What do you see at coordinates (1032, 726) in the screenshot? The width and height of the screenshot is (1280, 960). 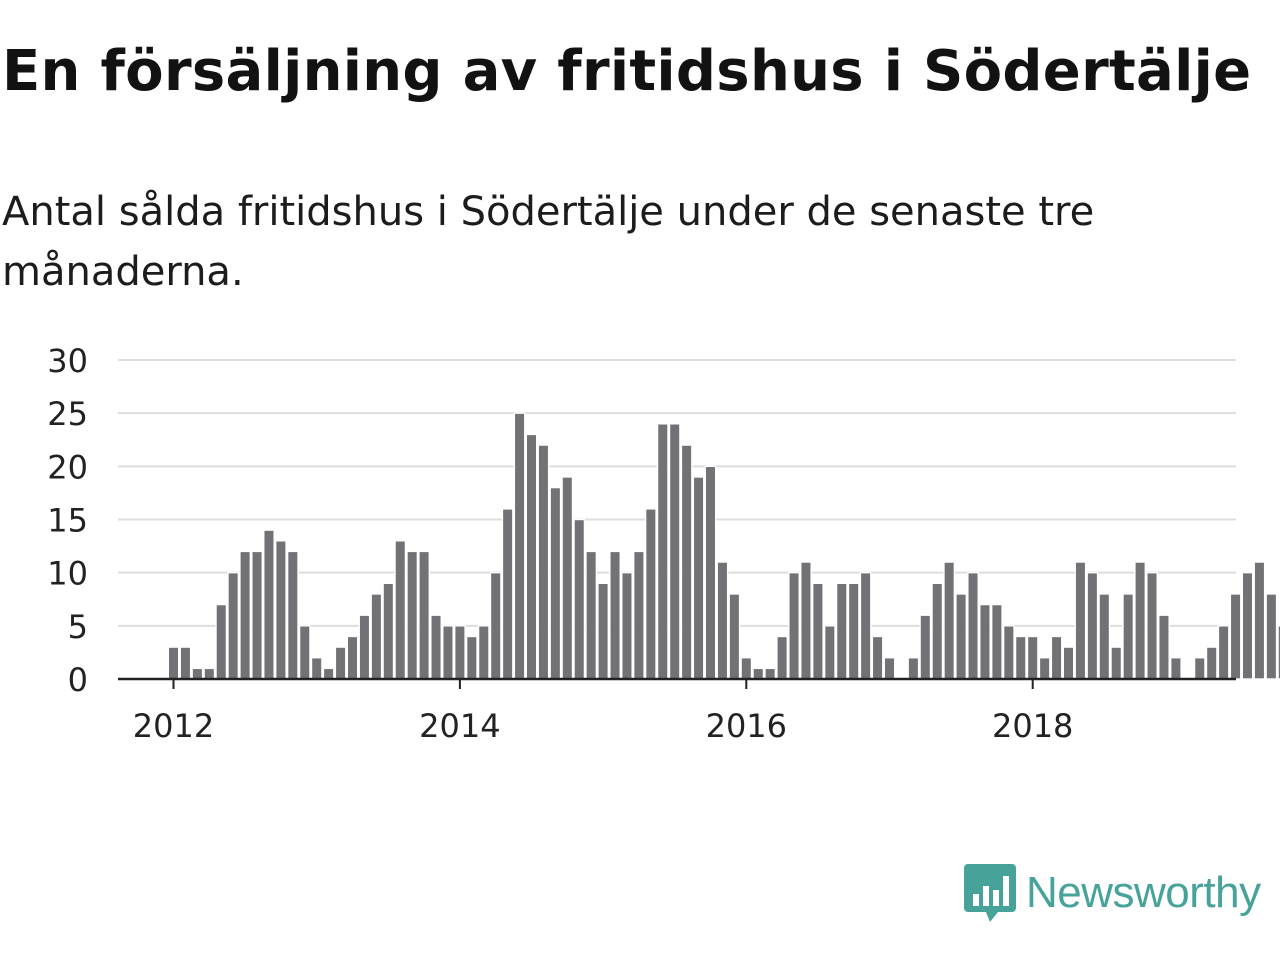 I see `x-tick-label: 2018` at bounding box center [1032, 726].